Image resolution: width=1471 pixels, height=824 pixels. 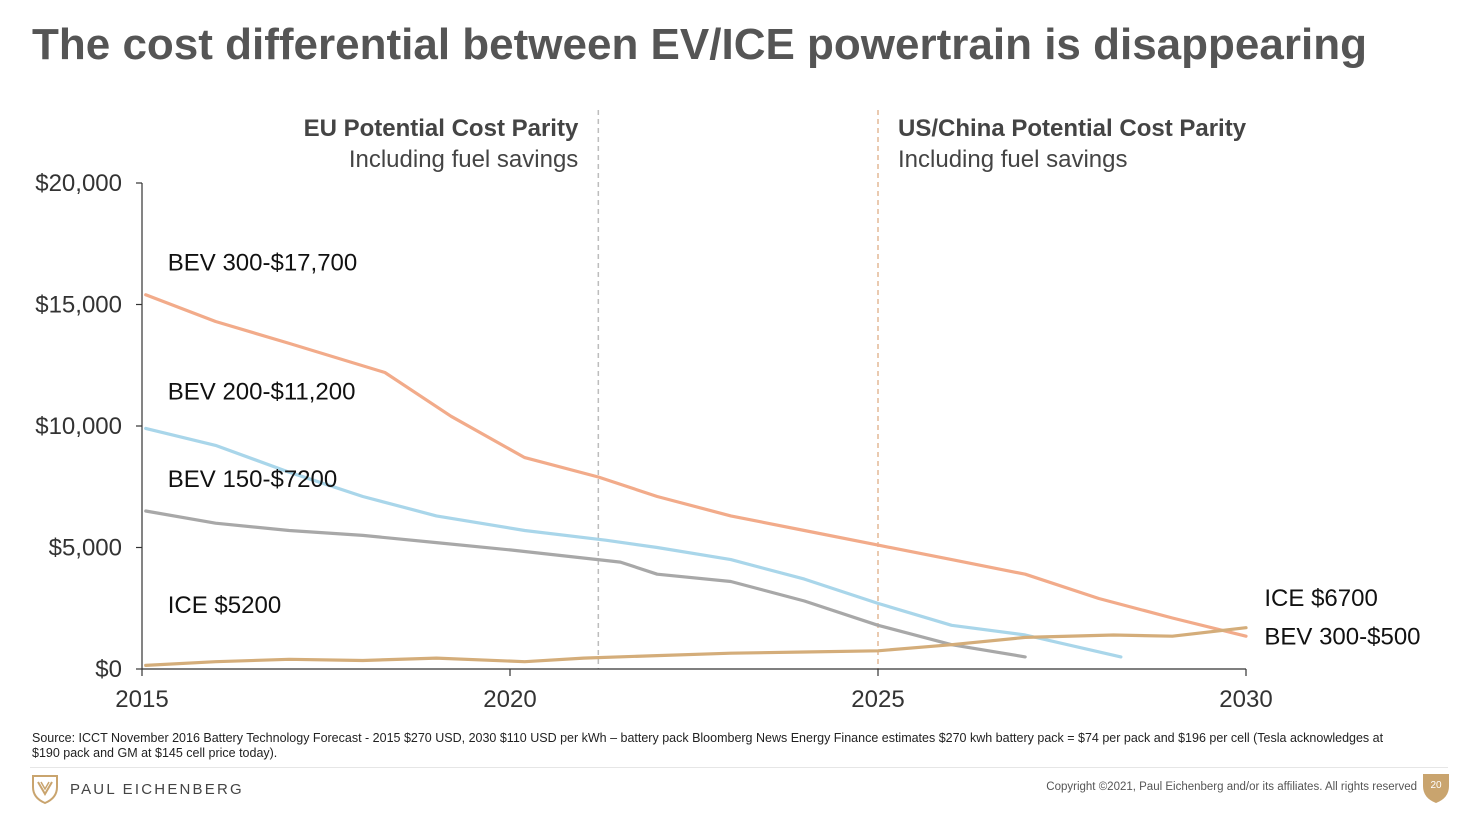 What do you see at coordinates (696, 646) in the screenshot?
I see `series-line-ice` at bounding box center [696, 646].